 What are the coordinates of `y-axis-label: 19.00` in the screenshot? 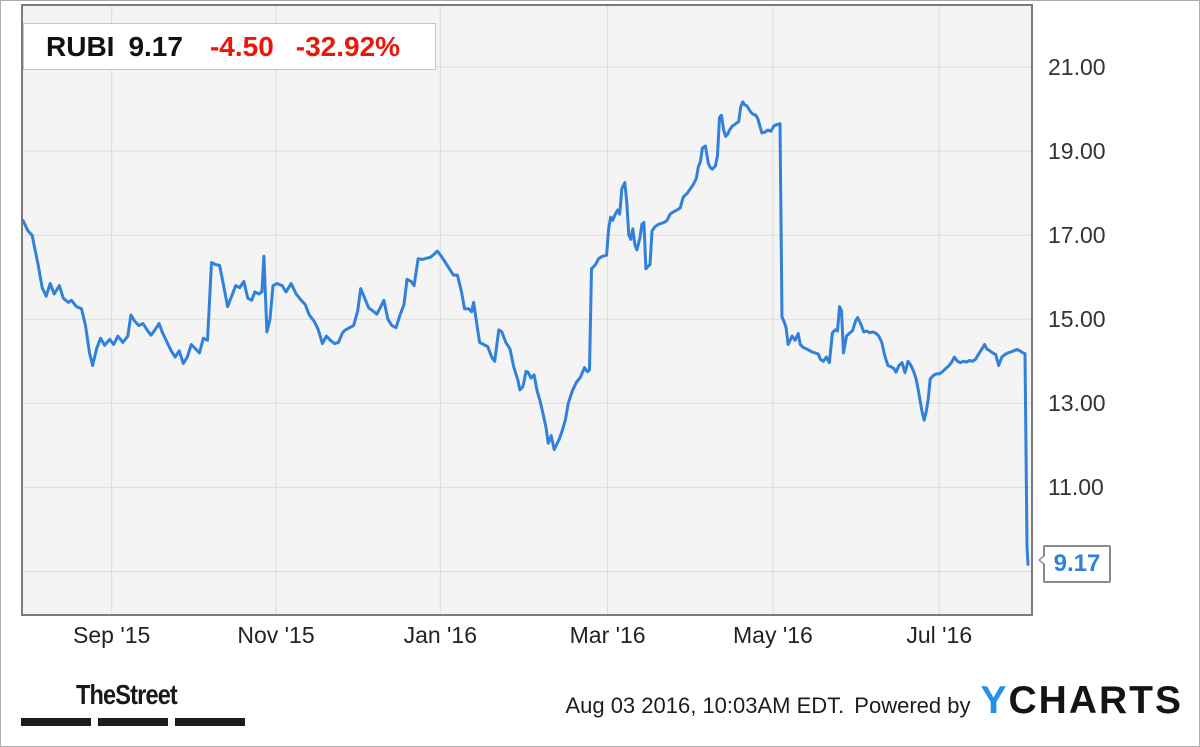 It's located at (1077, 151).